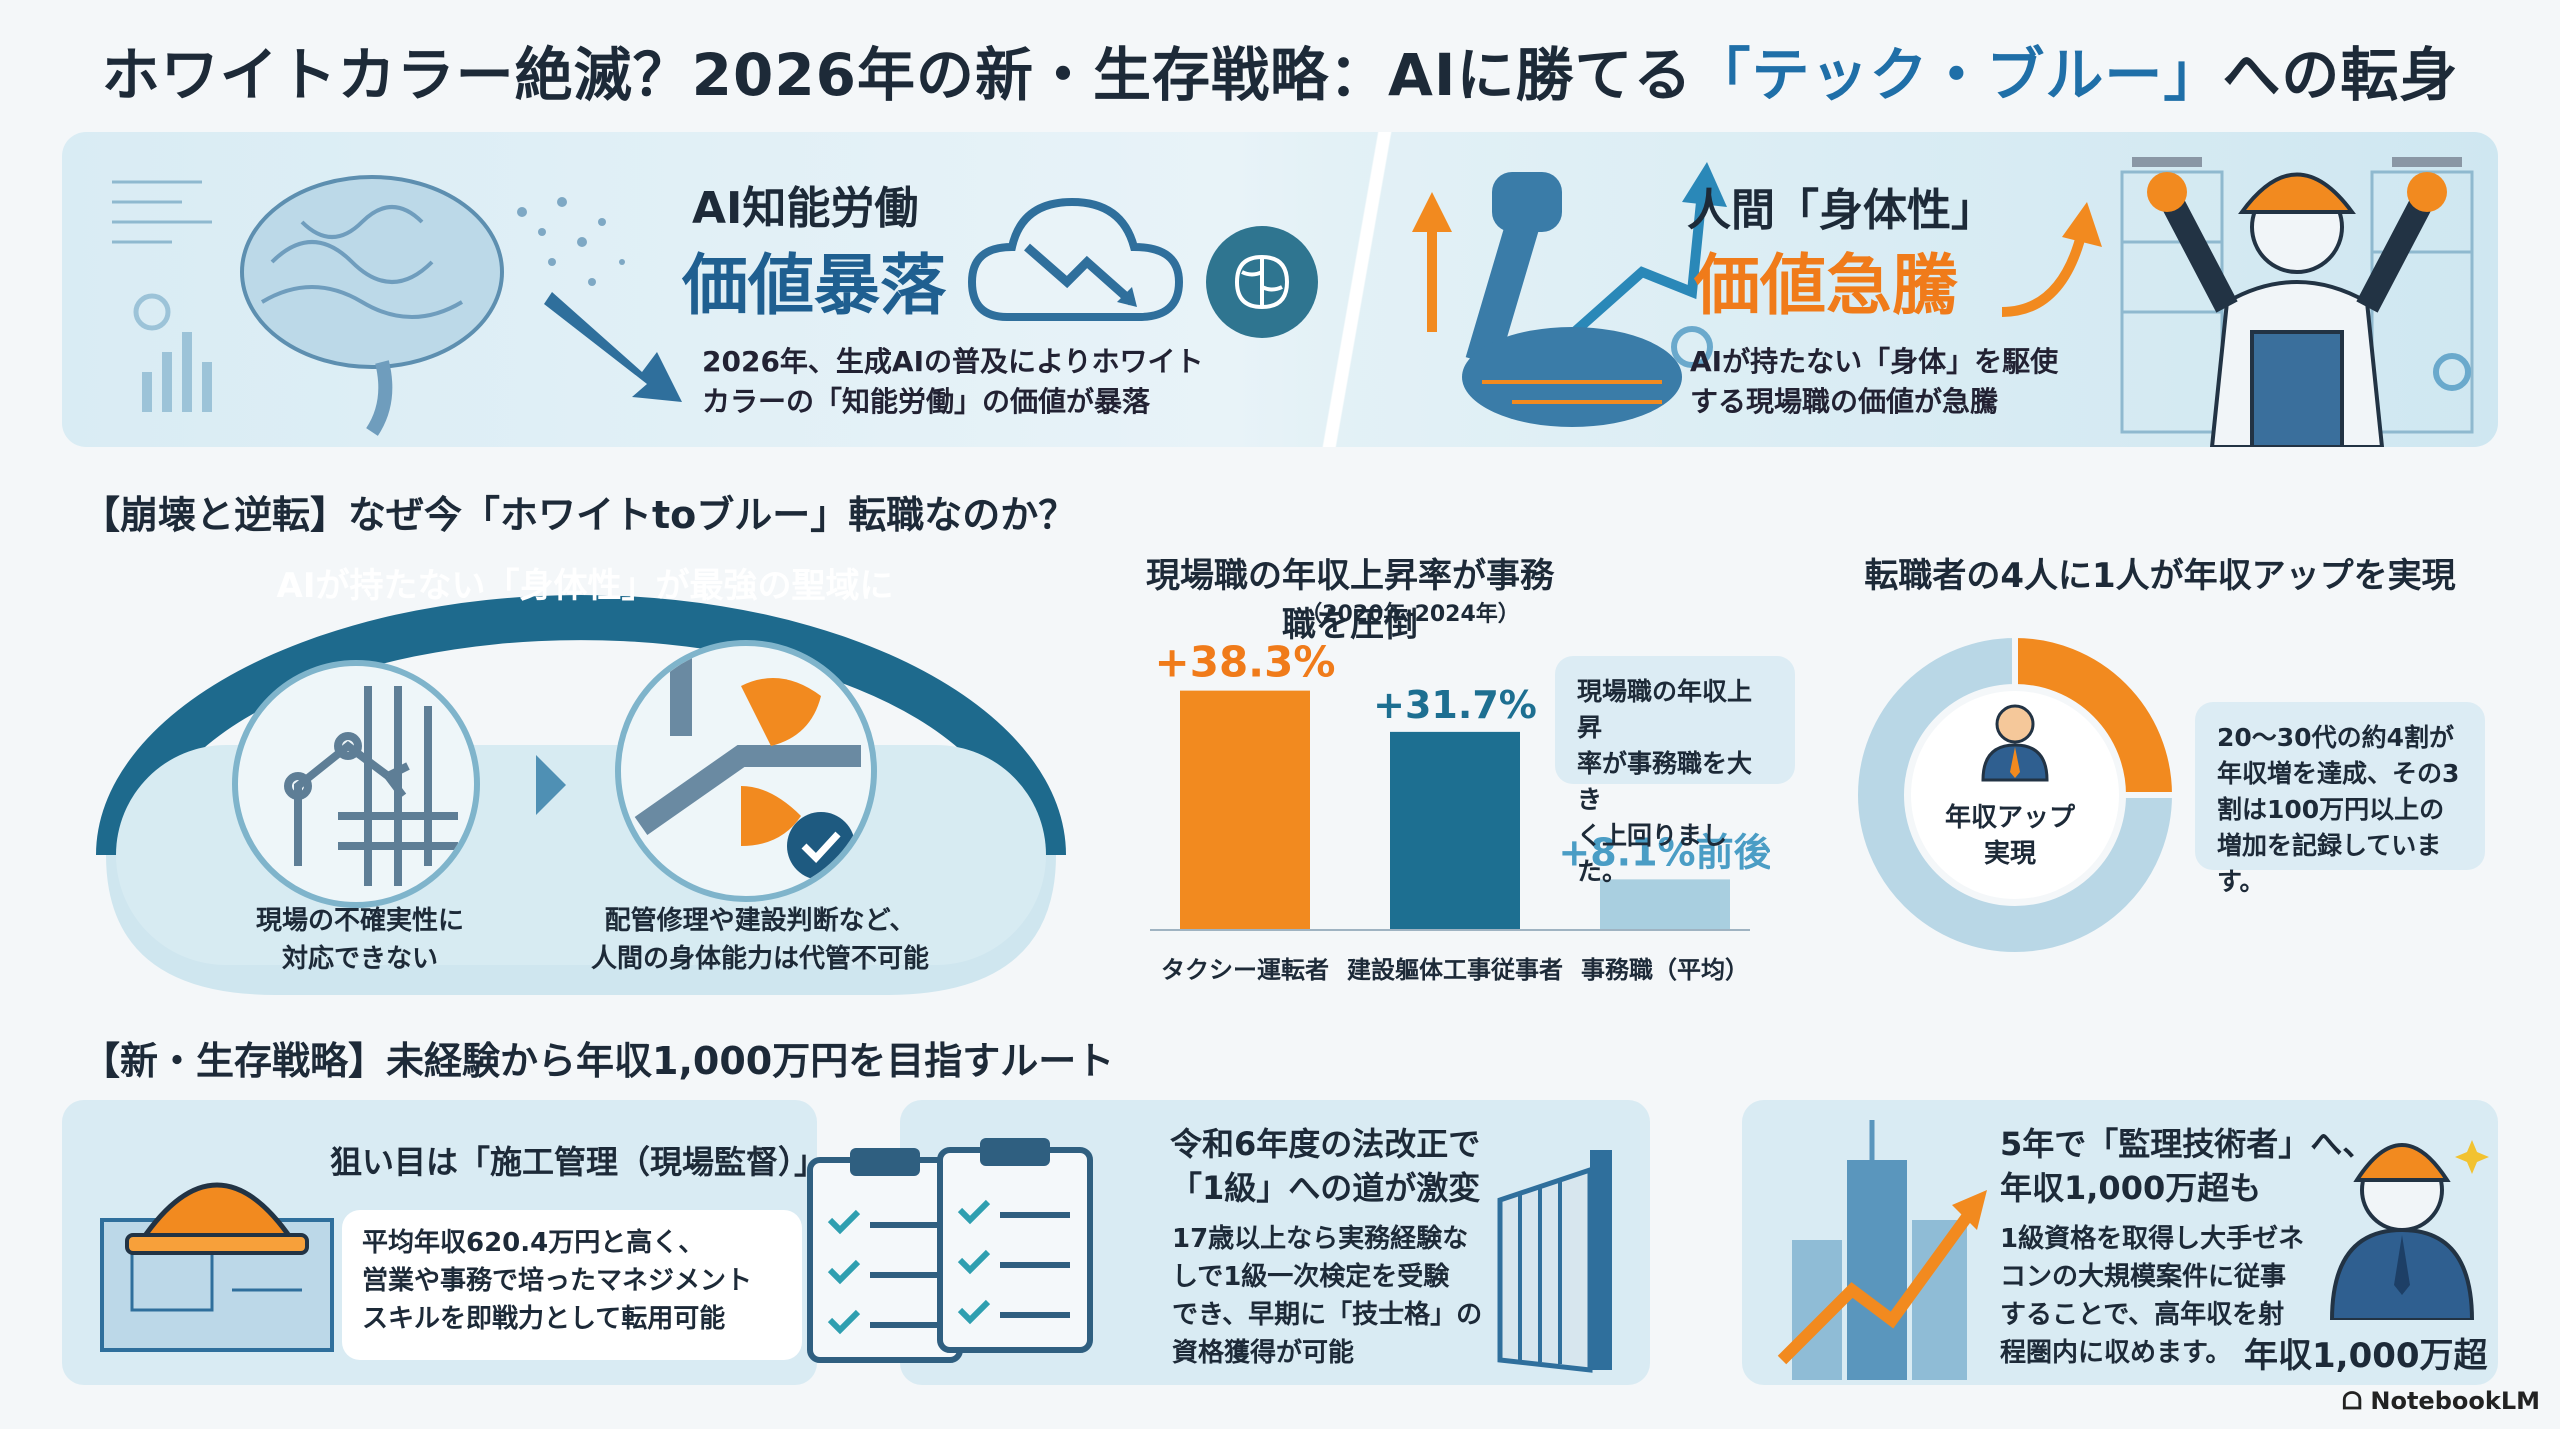  What do you see at coordinates (1320, 1239) in the screenshot?
I see `card2-line-1: 17歳以上なら実務経験な` at bounding box center [1320, 1239].